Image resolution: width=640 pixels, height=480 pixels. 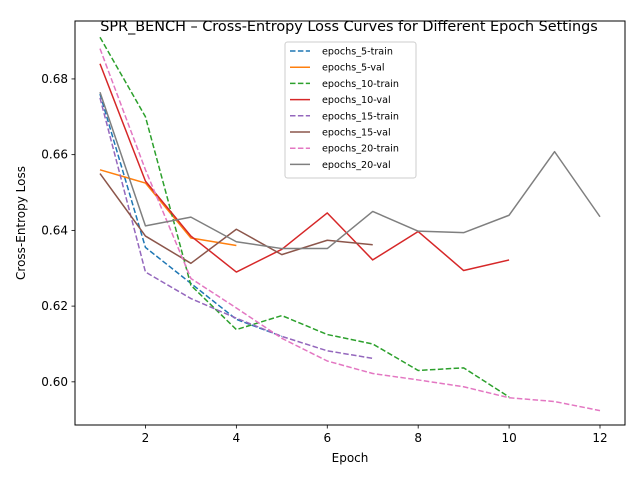 What do you see at coordinates (508, 438) in the screenshot?
I see `x-tick-label: 10` at bounding box center [508, 438].